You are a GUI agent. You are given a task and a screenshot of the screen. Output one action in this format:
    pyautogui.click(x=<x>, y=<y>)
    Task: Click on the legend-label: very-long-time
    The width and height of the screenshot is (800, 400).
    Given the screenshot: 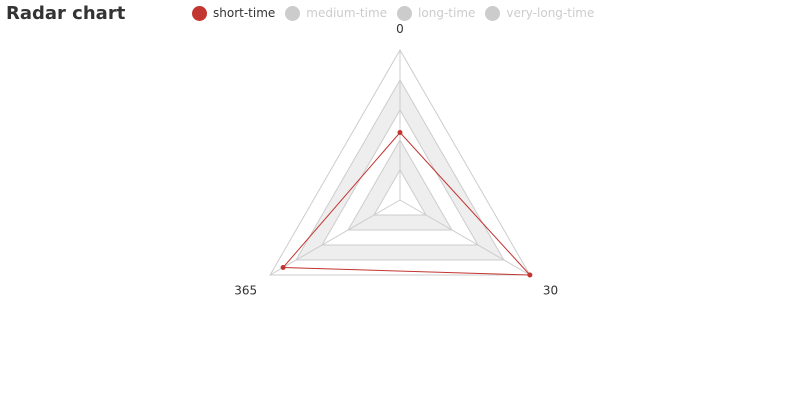 What is the action you would take?
    pyautogui.click(x=550, y=13)
    